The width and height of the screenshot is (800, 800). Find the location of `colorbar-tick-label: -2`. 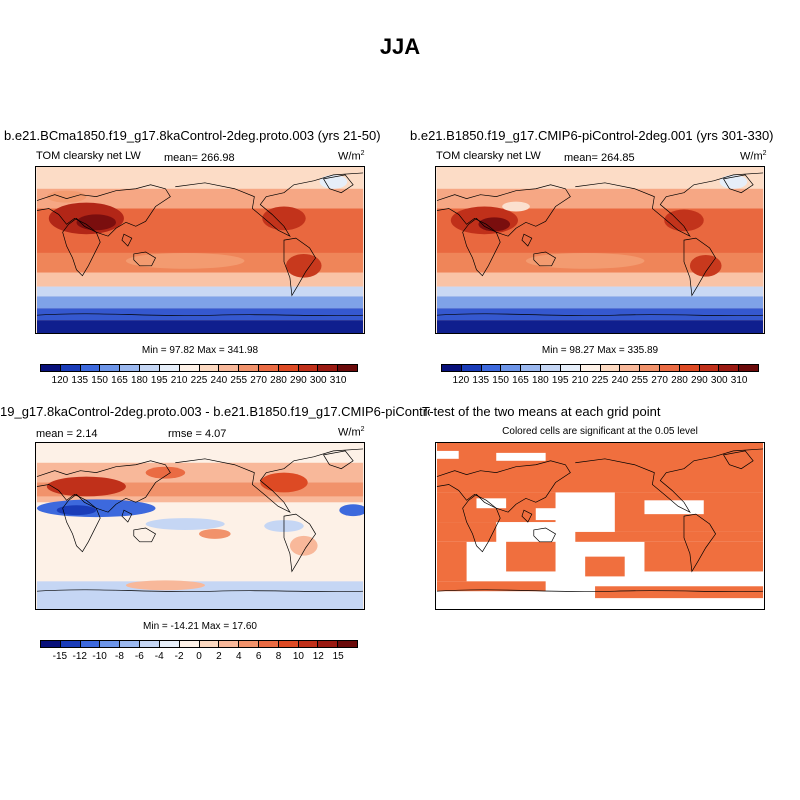

colorbar-tick-label: -2 is located at coordinates (179, 656).